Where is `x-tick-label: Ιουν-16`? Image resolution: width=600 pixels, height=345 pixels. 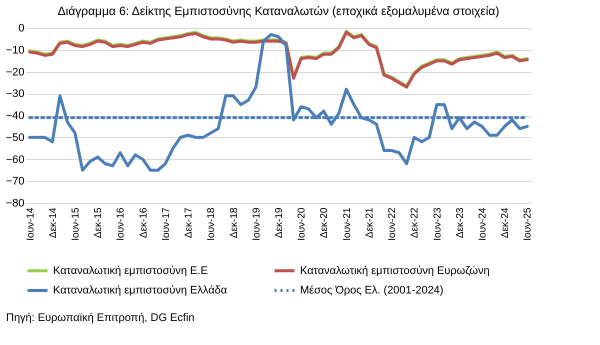
x-tick-label: Ιουν-16 is located at coordinates (121, 224).